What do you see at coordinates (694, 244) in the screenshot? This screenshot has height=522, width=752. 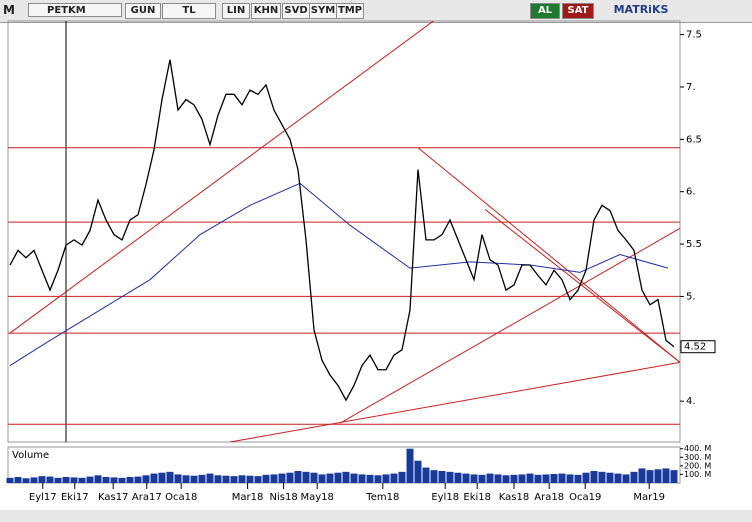 I see `y-tick-label: 5.5` at bounding box center [694, 244].